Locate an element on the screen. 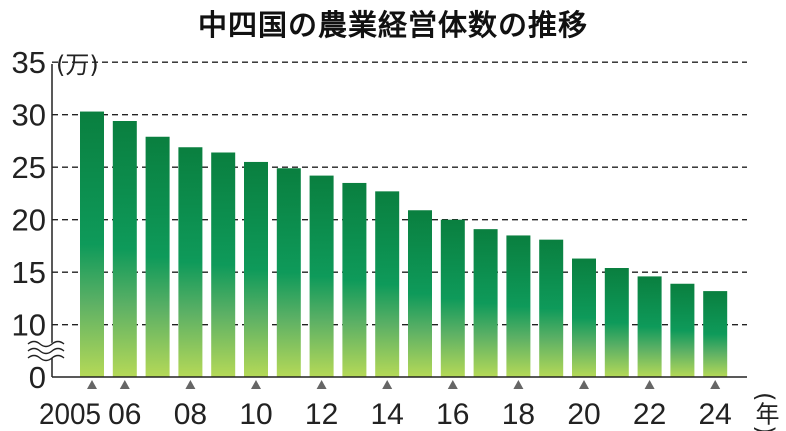  x-tick-label: 12 is located at coordinates (321, 414).